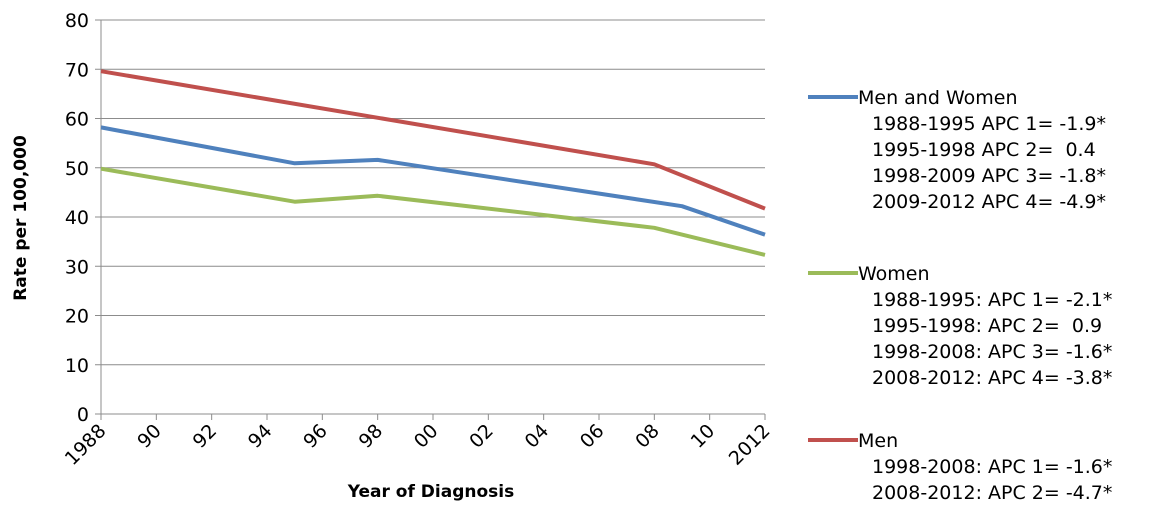  What do you see at coordinates (987, 326) in the screenshot?
I see `legend-note: 1995-1998: APC 2= 0.9` at bounding box center [987, 326].